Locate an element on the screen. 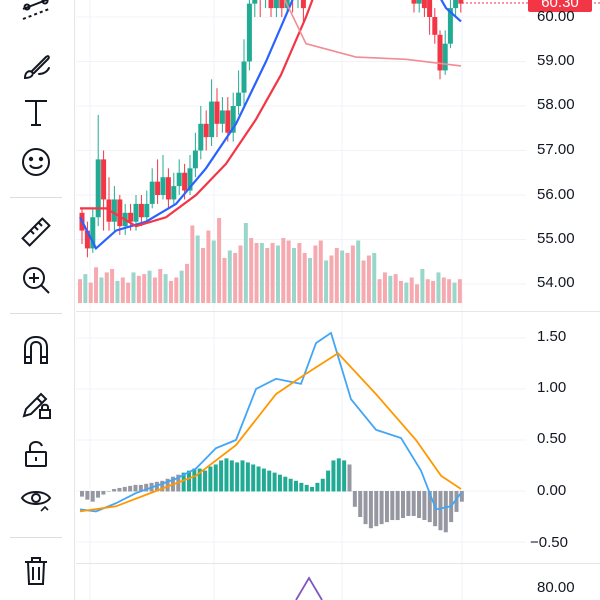 Image resolution: width=600 pixels, height=600 pixels. text-tool is located at coordinates (36, 112).